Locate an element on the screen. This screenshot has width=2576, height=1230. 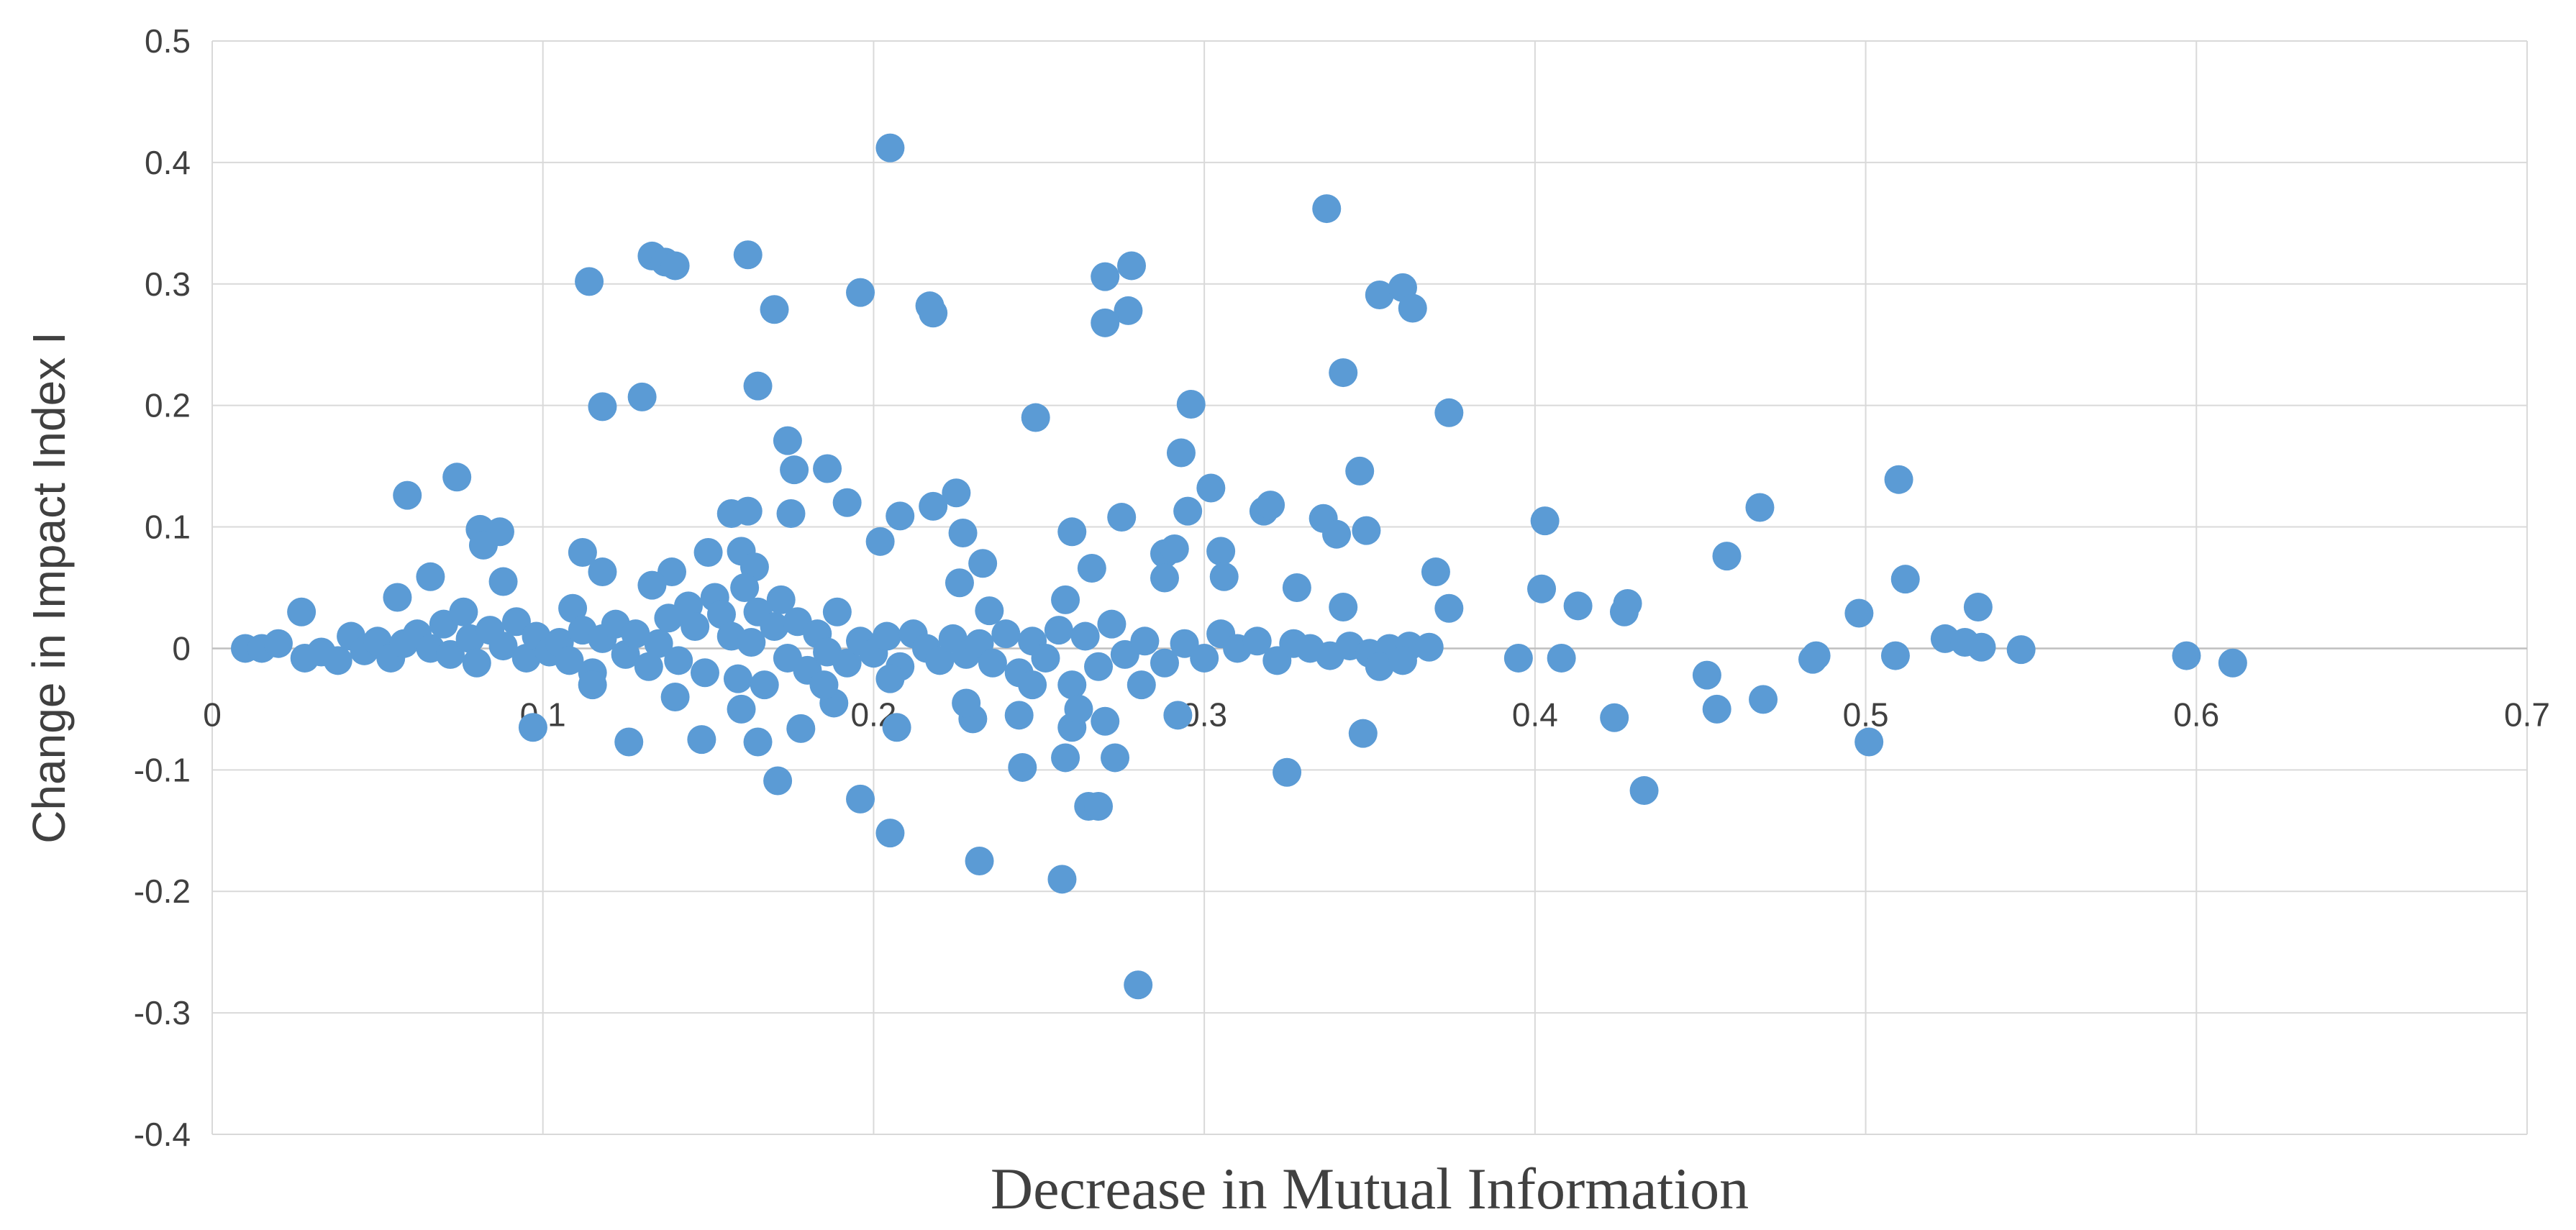
y-tick-label: -0.2 is located at coordinates (163, 891).